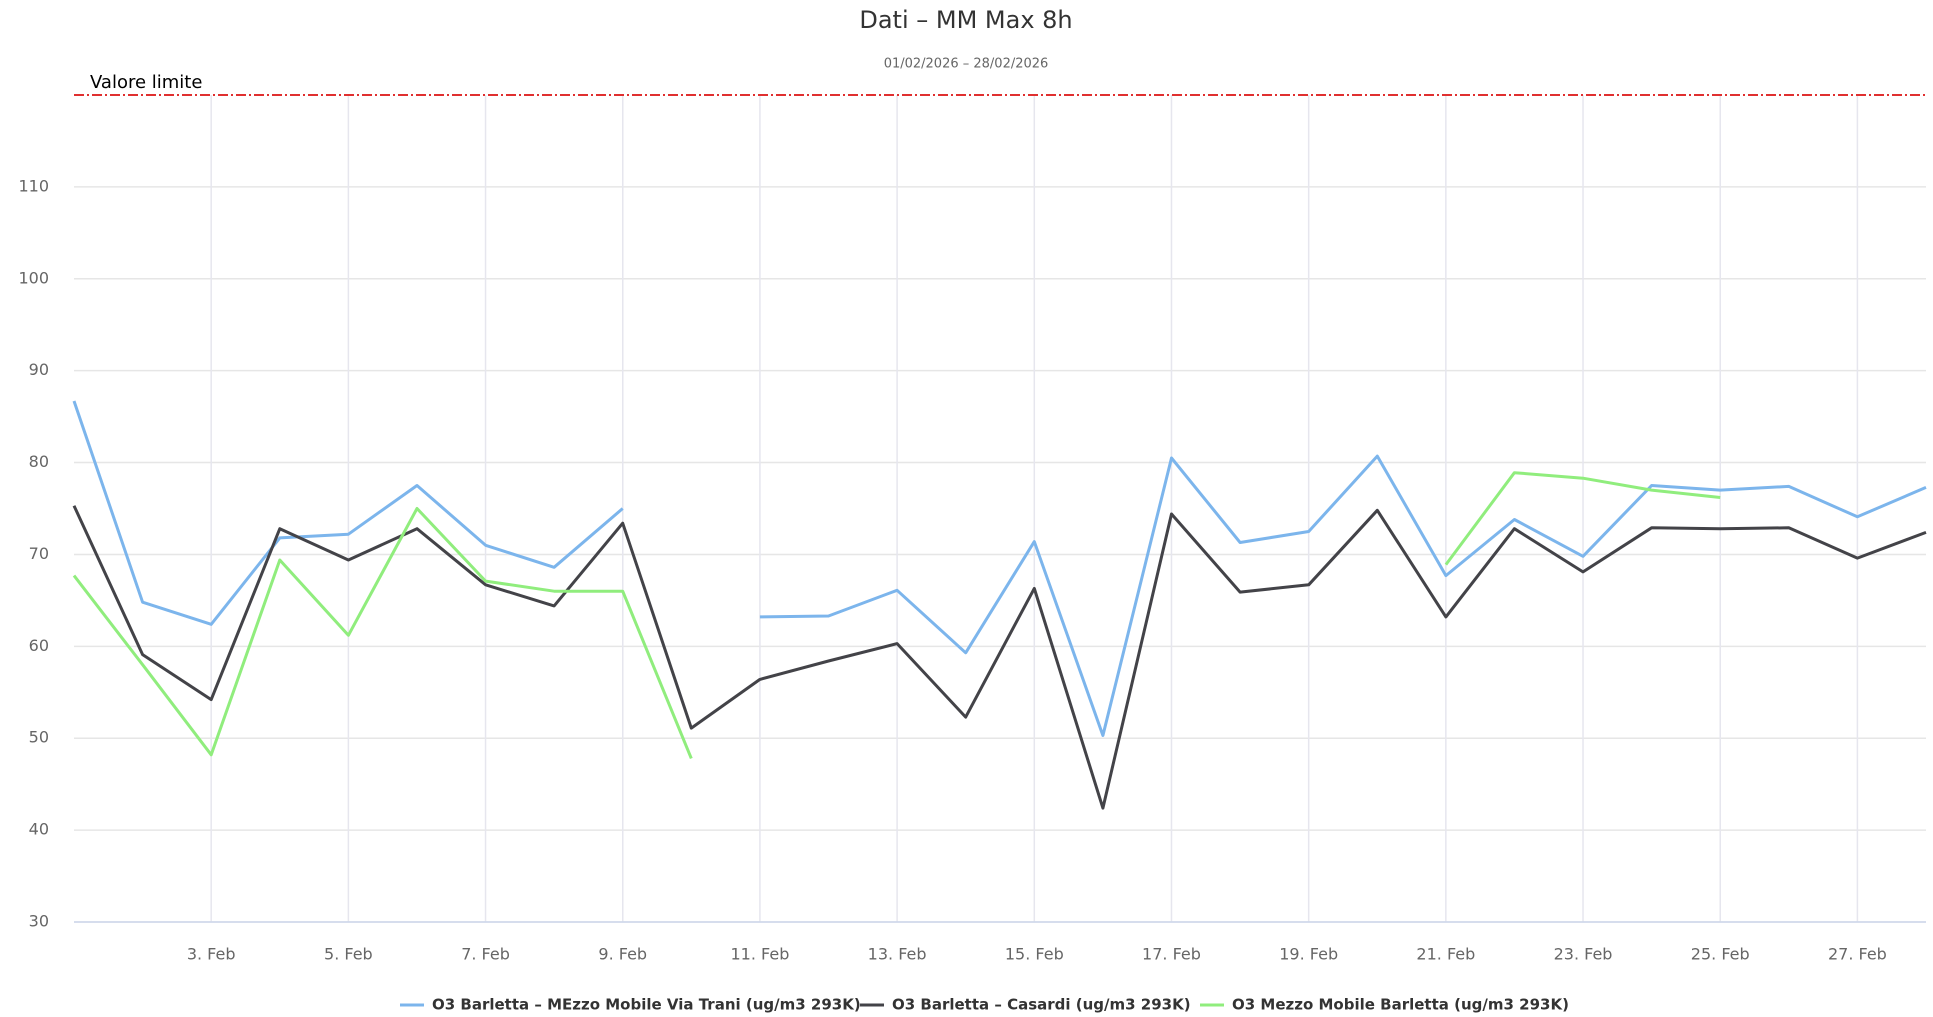 The height and width of the screenshot is (1017, 1933). I want to click on legend-label: O3 Mezzo Mobile Barletta (ug/m3 293K), so click(1400, 1005).